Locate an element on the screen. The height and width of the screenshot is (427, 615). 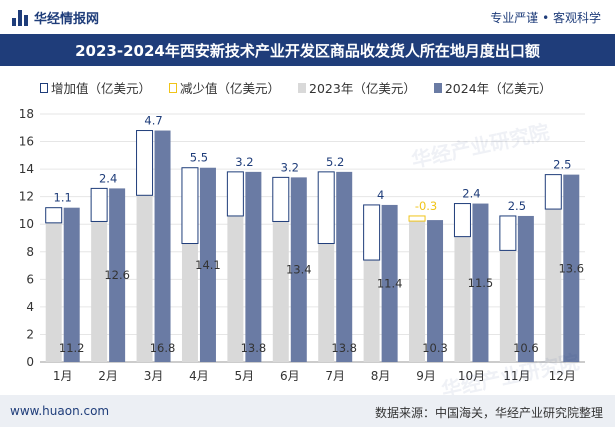
x-tick-label: 1月 is located at coordinates (63, 376).